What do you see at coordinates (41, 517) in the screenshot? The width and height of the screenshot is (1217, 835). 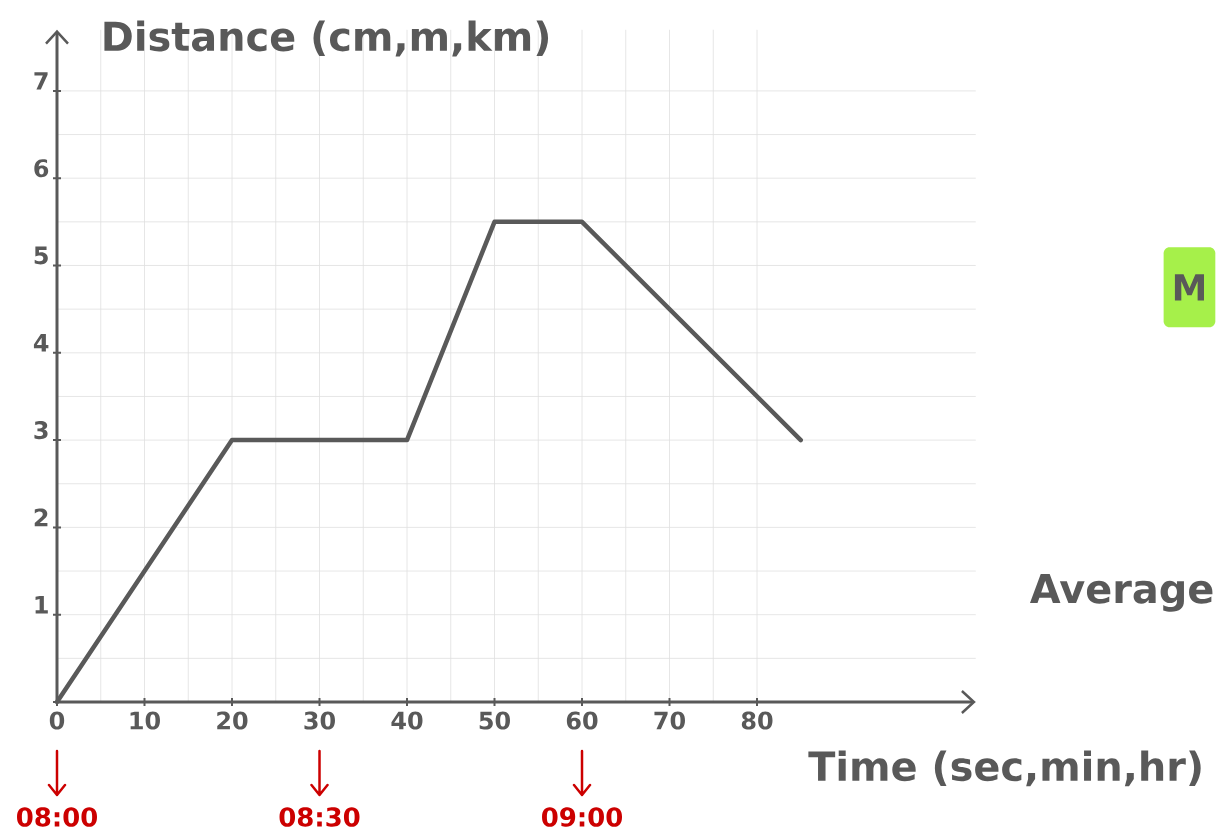 I see `y-tick-label: 2` at bounding box center [41, 517].